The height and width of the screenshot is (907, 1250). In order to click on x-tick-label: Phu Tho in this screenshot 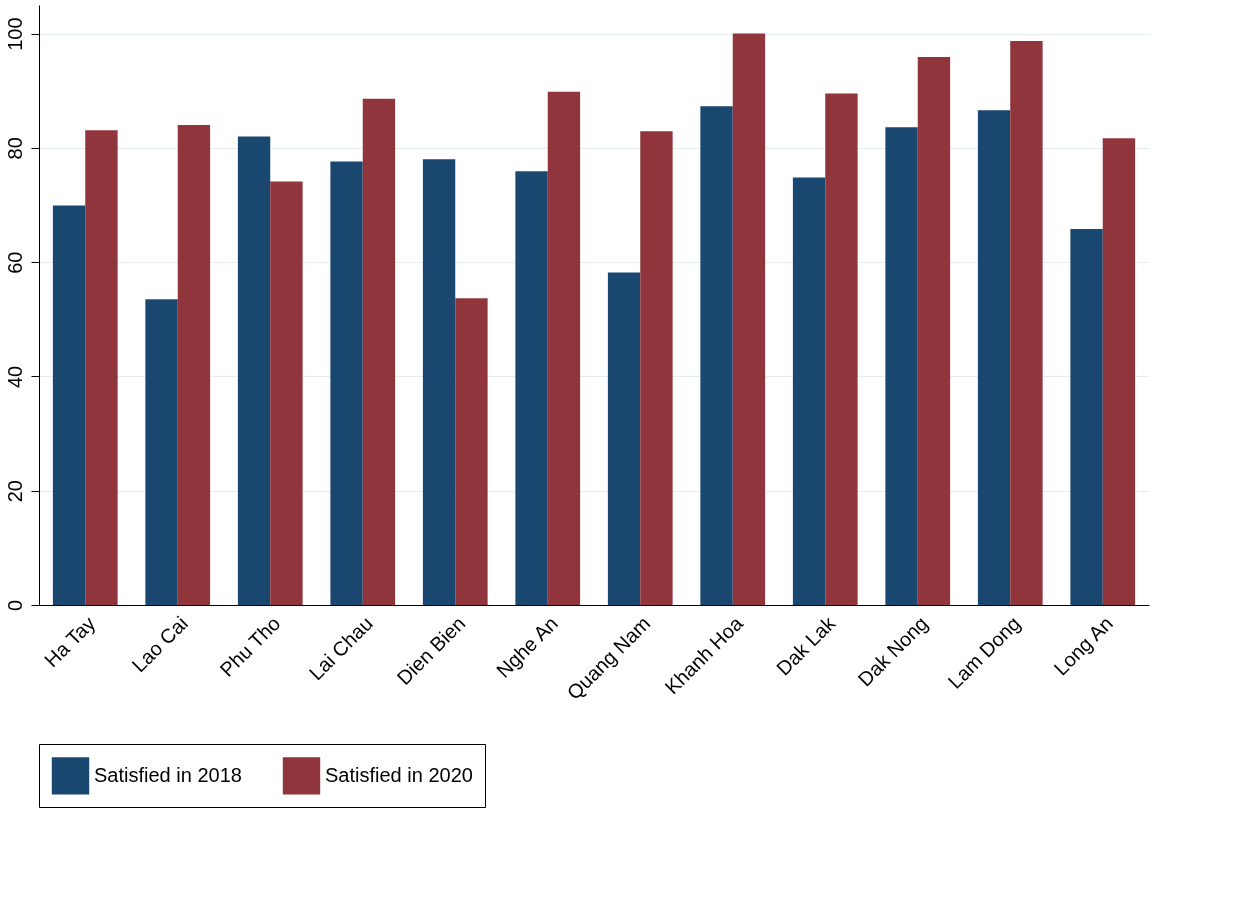, I will do `click(250, 646)`.